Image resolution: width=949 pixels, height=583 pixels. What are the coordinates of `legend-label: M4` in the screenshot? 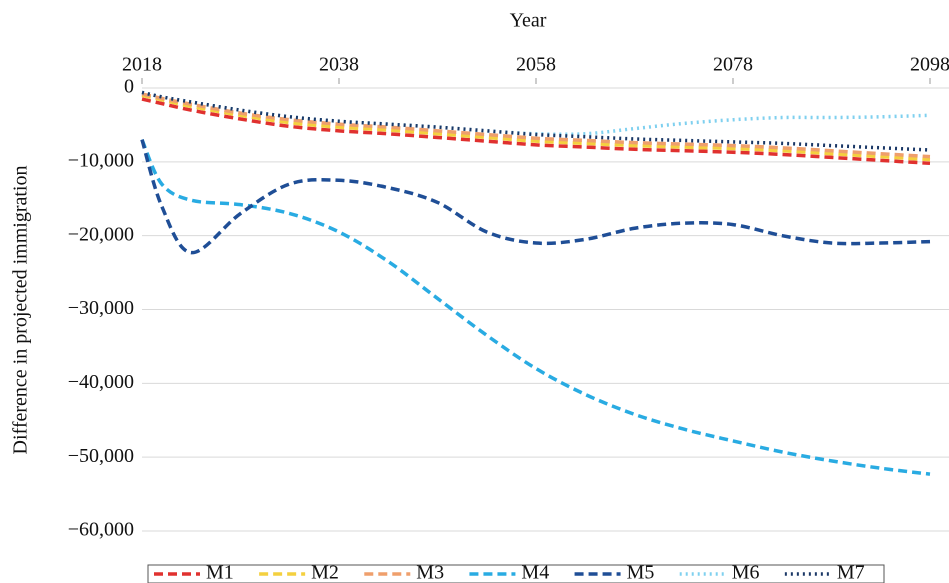 It's located at (535, 572).